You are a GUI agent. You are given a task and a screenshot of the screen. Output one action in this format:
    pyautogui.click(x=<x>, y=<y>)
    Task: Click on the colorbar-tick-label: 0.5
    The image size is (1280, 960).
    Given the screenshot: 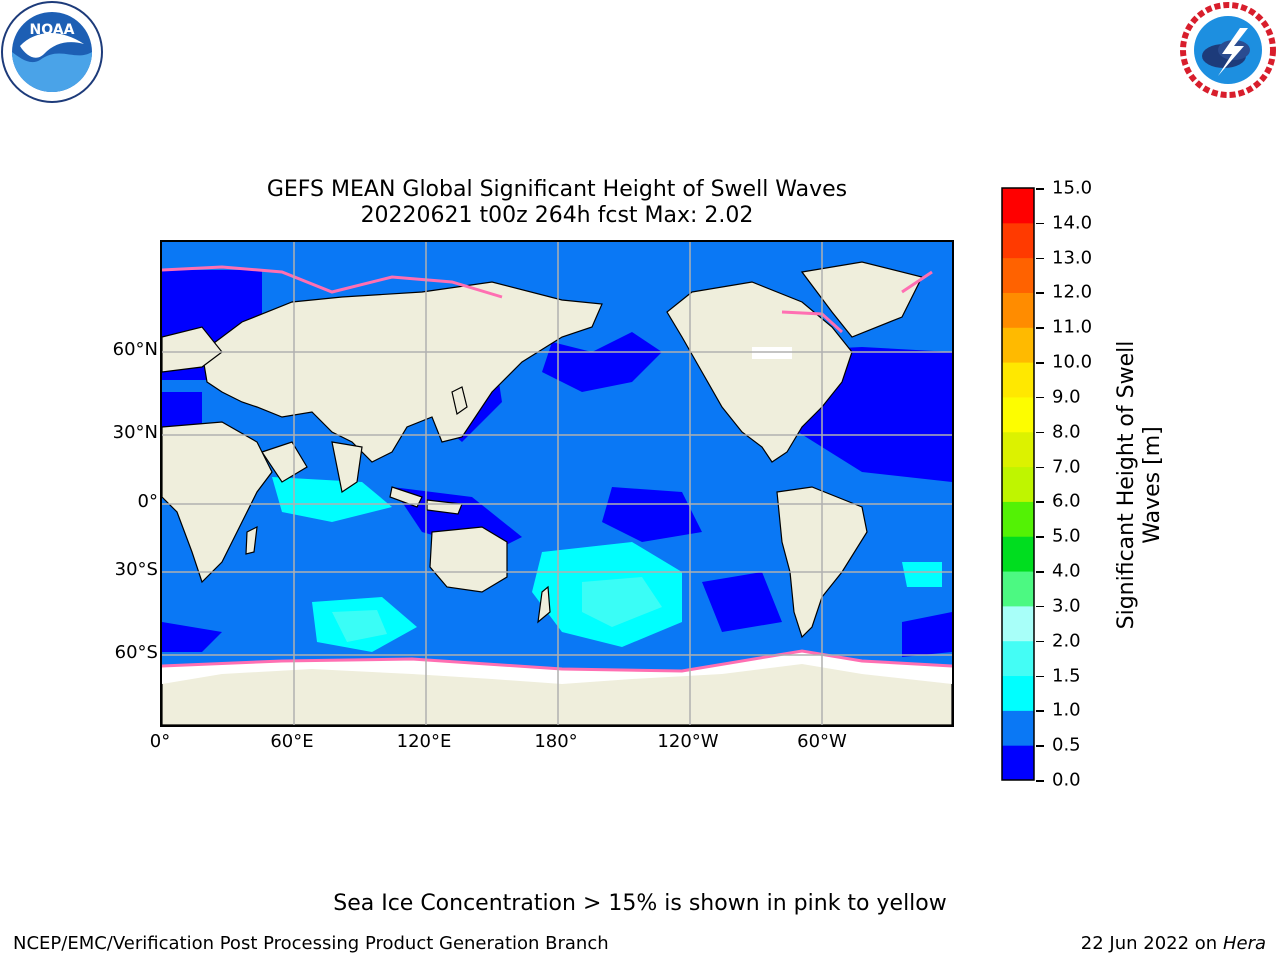 What is the action you would take?
    pyautogui.click(x=1066, y=745)
    